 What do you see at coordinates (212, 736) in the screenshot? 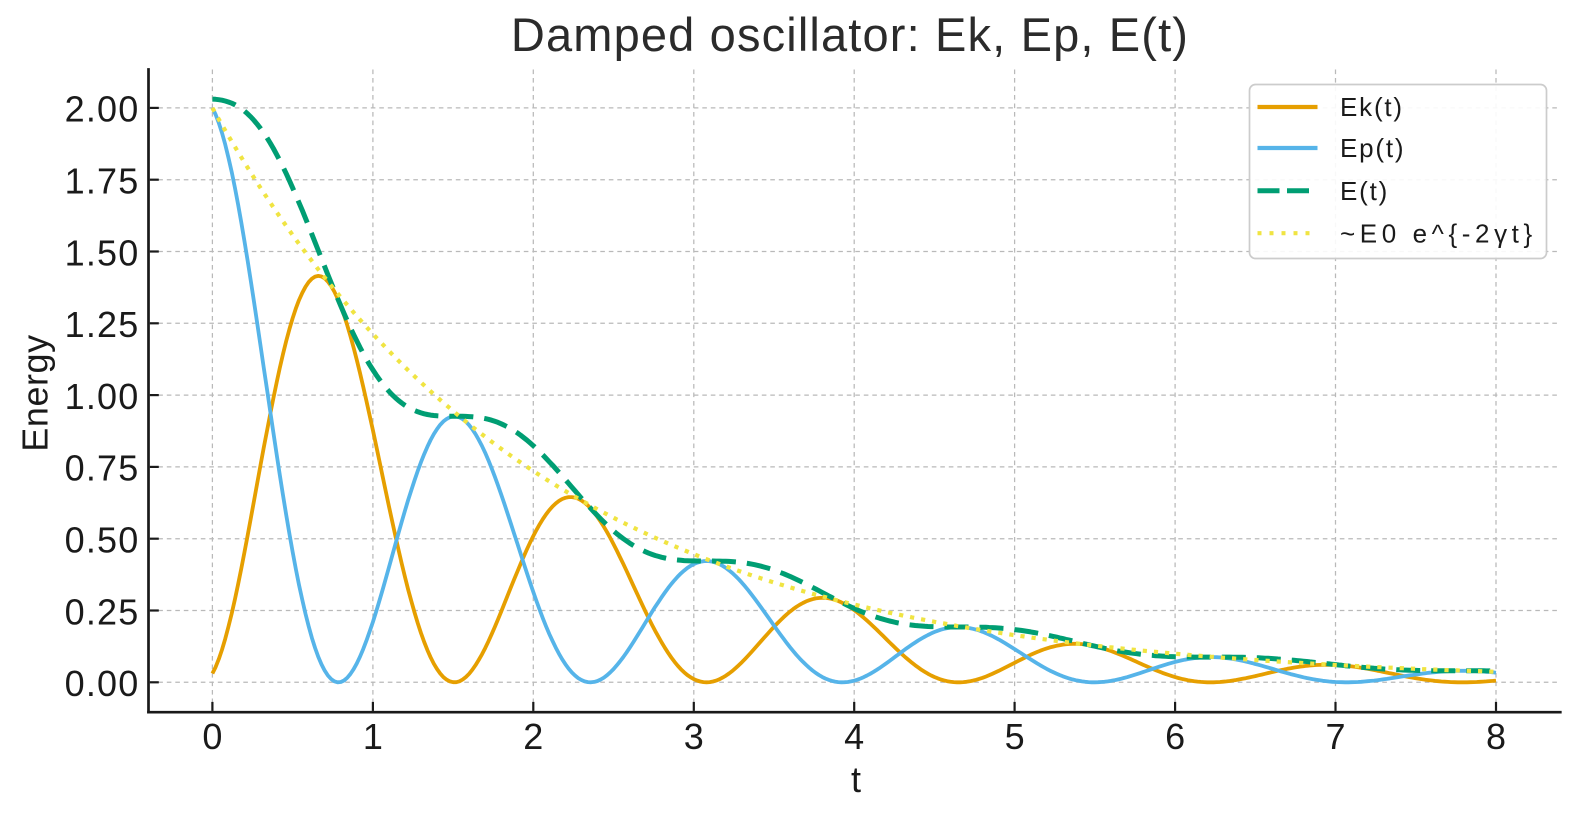
I see `svg-text: 0` at bounding box center [212, 736].